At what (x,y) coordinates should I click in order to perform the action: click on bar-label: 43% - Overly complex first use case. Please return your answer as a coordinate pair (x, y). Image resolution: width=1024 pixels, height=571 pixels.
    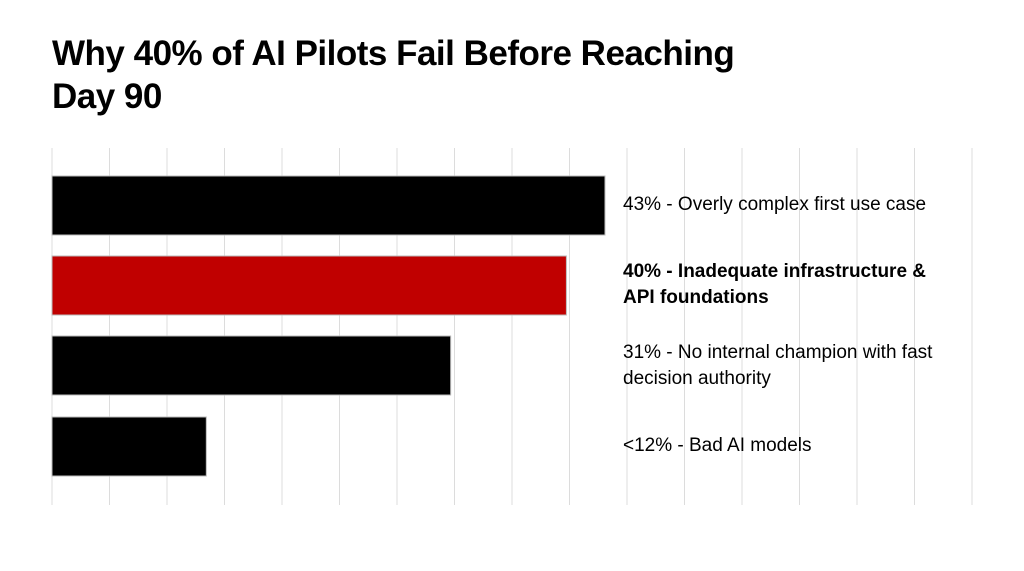
    Looking at the image, I should click on (775, 204).